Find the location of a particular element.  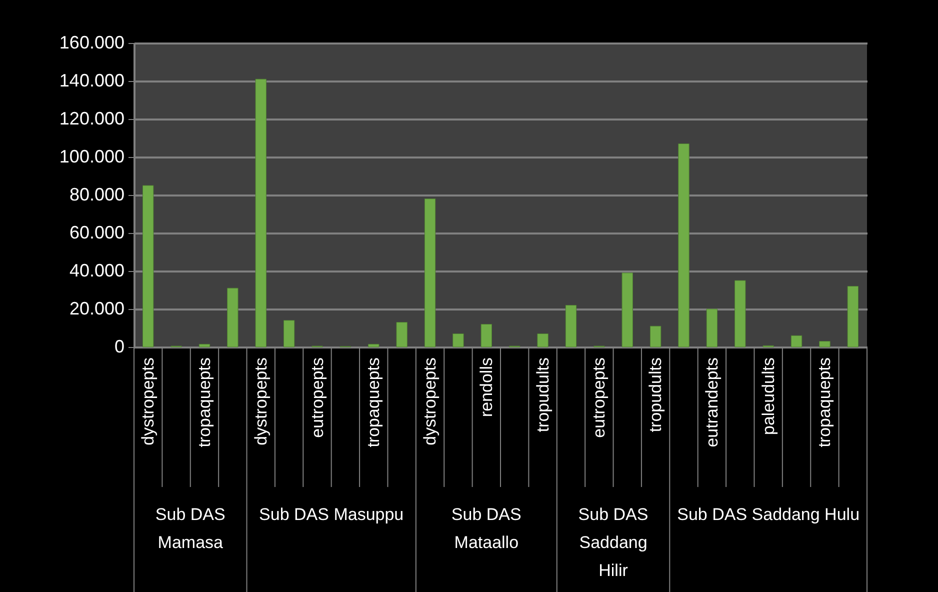

y-tick-label: 80.000 is located at coordinates (96, 194).